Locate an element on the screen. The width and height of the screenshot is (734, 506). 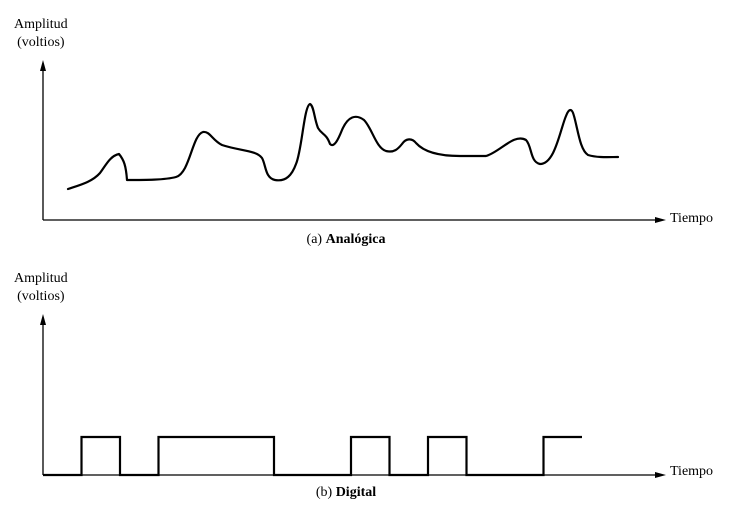
analog-y-arrow is located at coordinates (43, 65).